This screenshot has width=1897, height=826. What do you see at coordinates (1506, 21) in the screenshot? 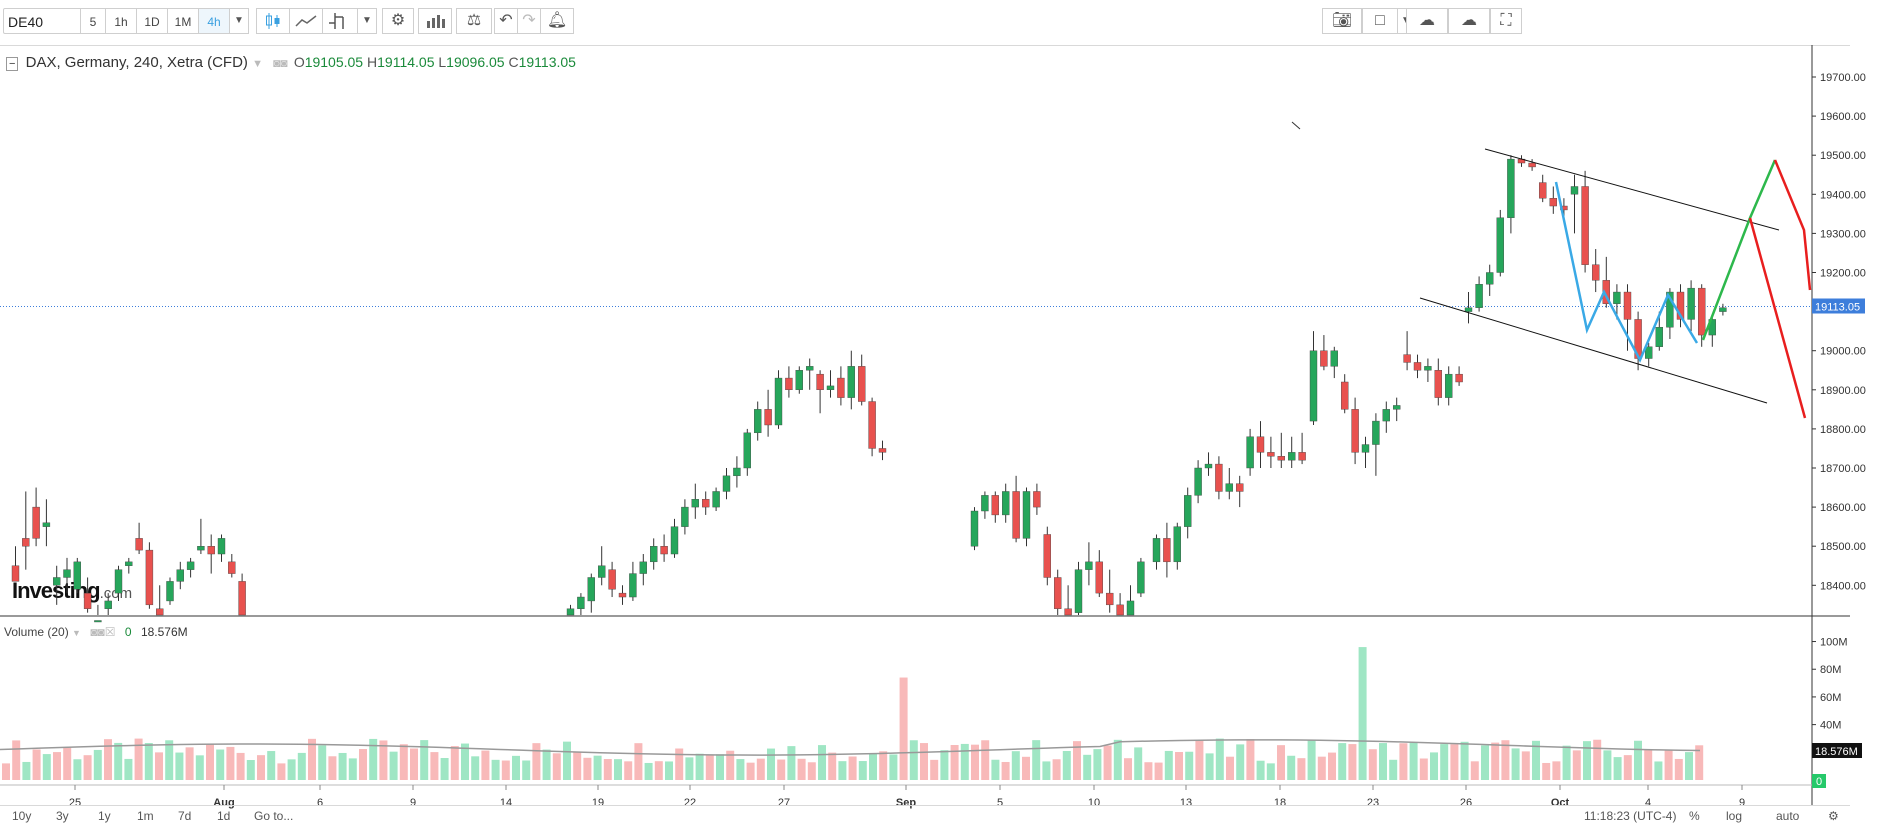
I see `fullscreen-button: ⛶` at bounding box center [1506, 21].